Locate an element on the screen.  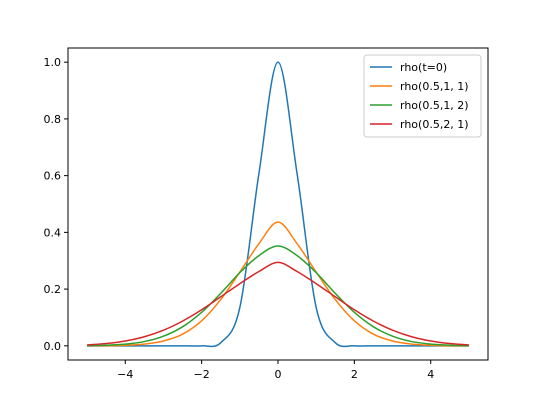
x-tick-label: 2 is located at coordinates (354, 374).